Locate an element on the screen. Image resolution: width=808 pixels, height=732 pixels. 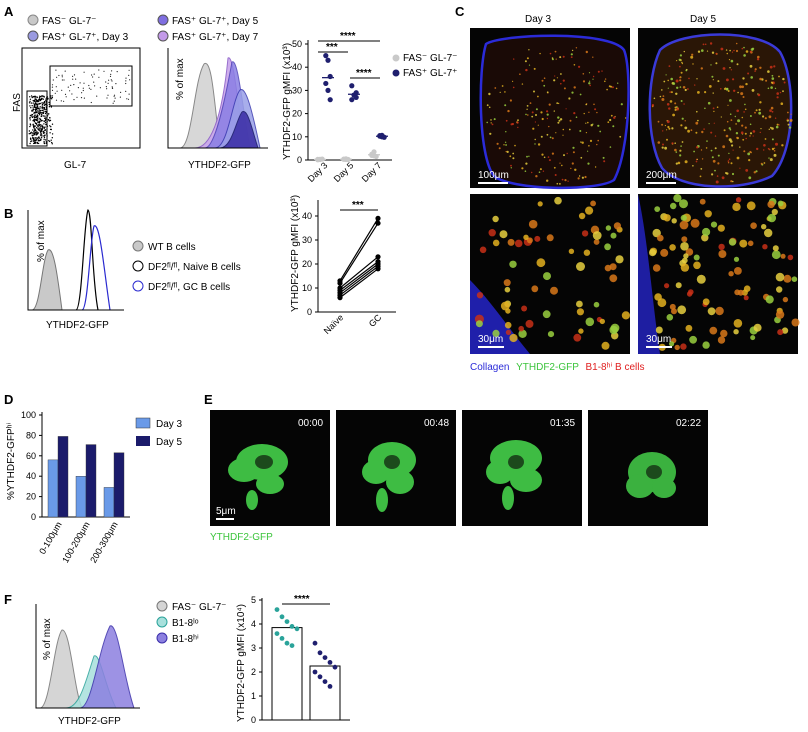
micro-day5-overview: 200μm is located at coordinates (718, 108).